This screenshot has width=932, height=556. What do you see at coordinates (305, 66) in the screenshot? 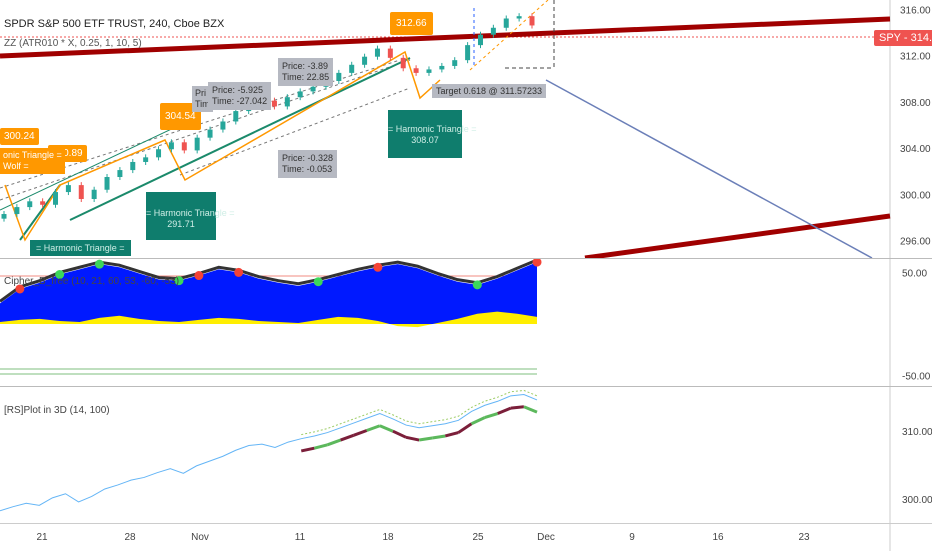
I see `price-time-box-3-price: Price: -3.89` at bounding box center [305, 66].